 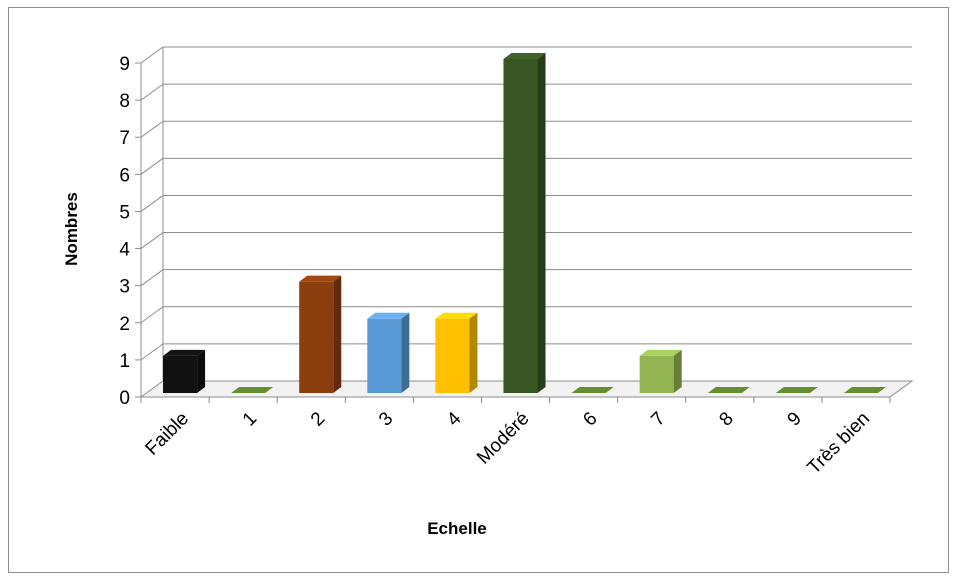 What do you see at coordinates (124, 175) in the screenshot?
I see `y-tick-label: 6` at bounding box center [124, 175].